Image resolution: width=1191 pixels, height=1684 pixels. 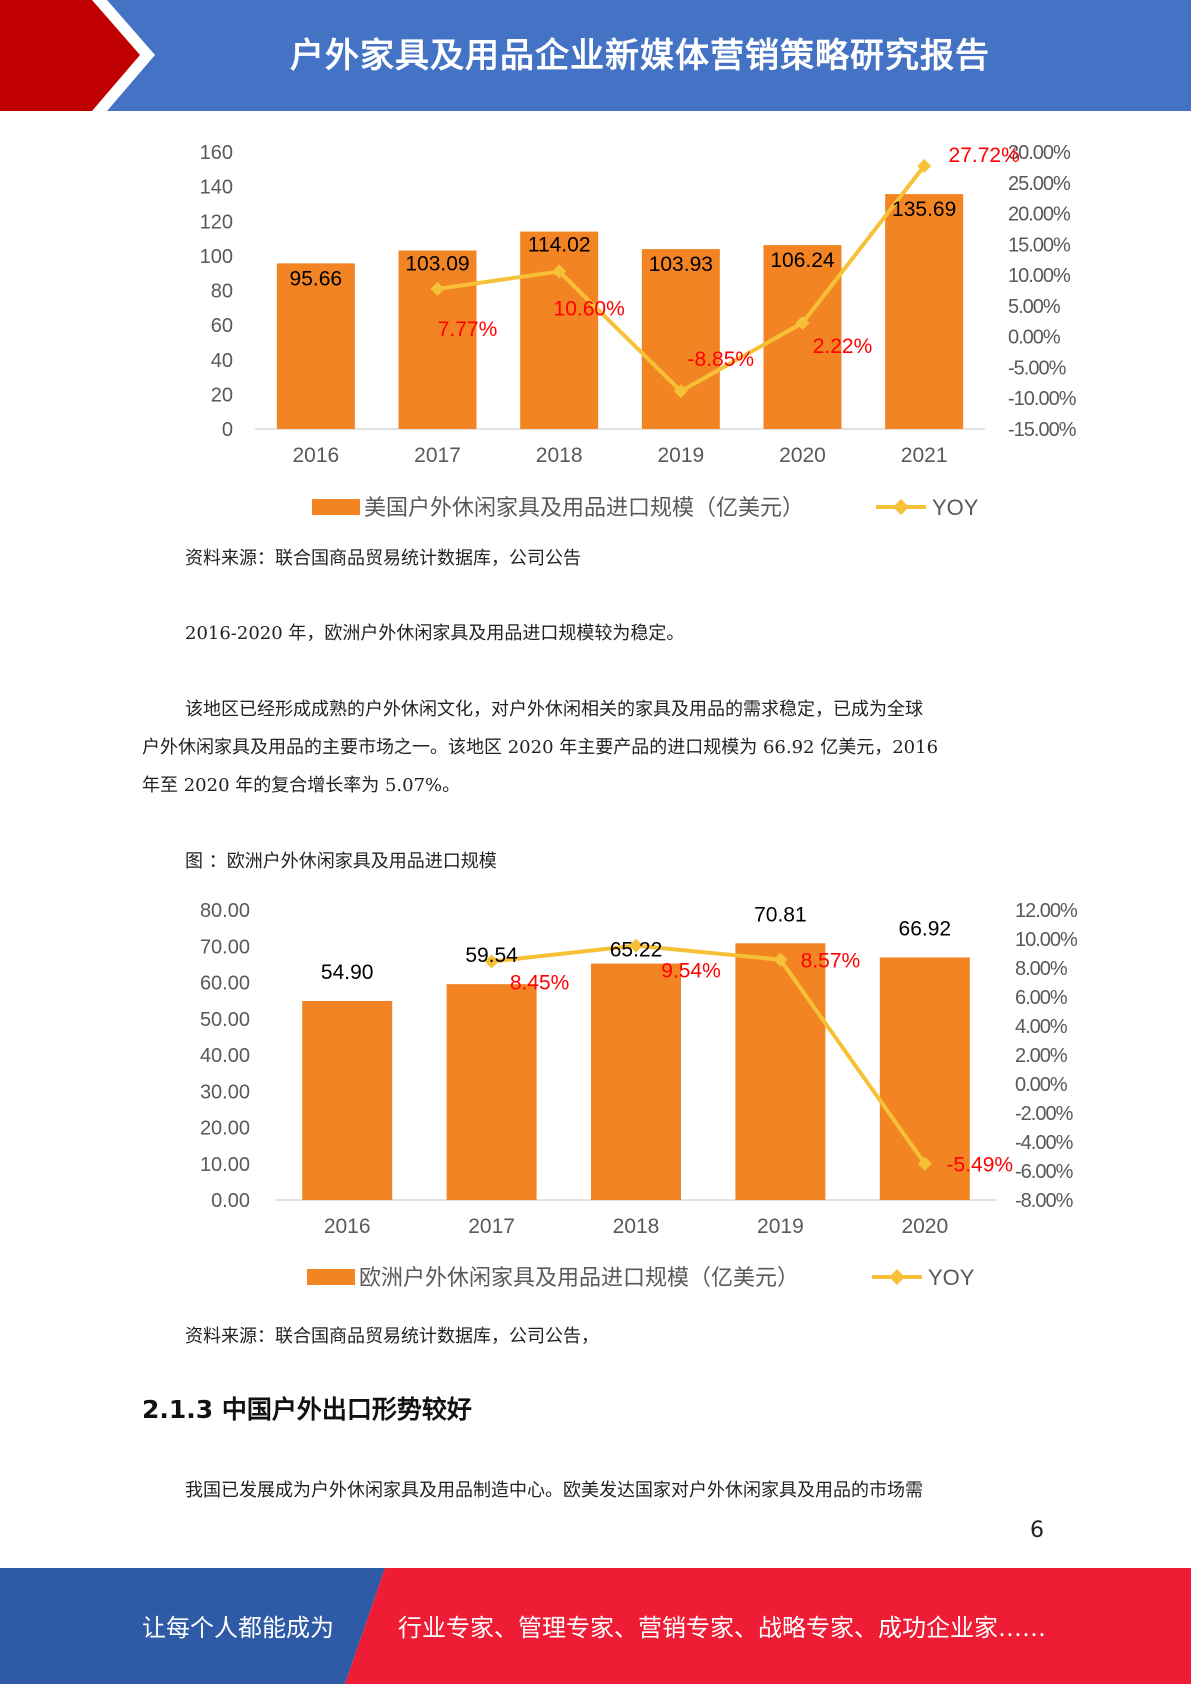 What do you see at coordinates (780, 914) in the screenshot?
I see `bar-value-label: 70.81` at bounding box center [780, 914].